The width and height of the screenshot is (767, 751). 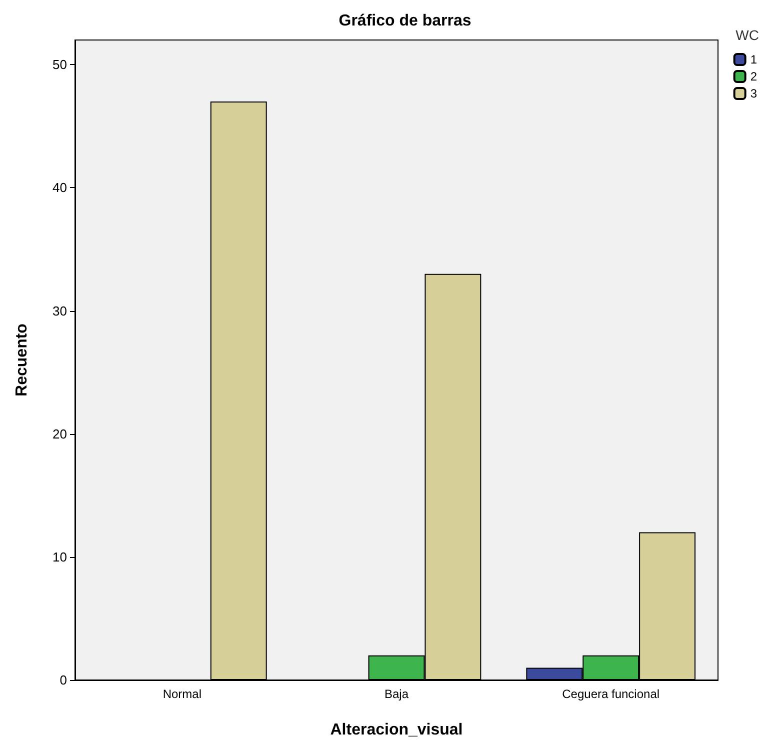 What do you see at coordinates (396, 694) in the screenshot?
I see `x-tick-label: Baja` at bounding box center [396, 694].